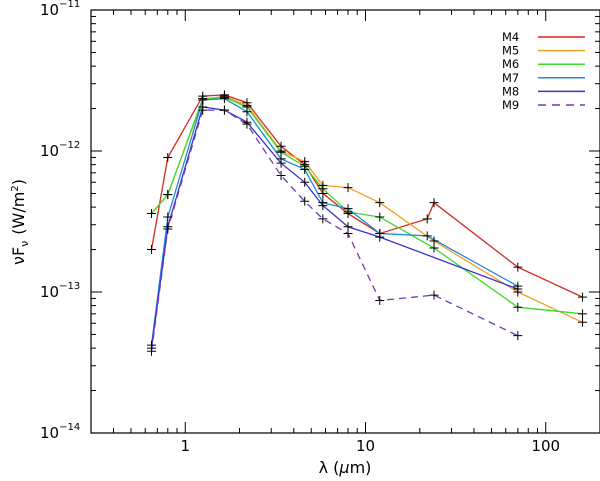  I want to click on x-tick-label: 1, so click(185, 446).